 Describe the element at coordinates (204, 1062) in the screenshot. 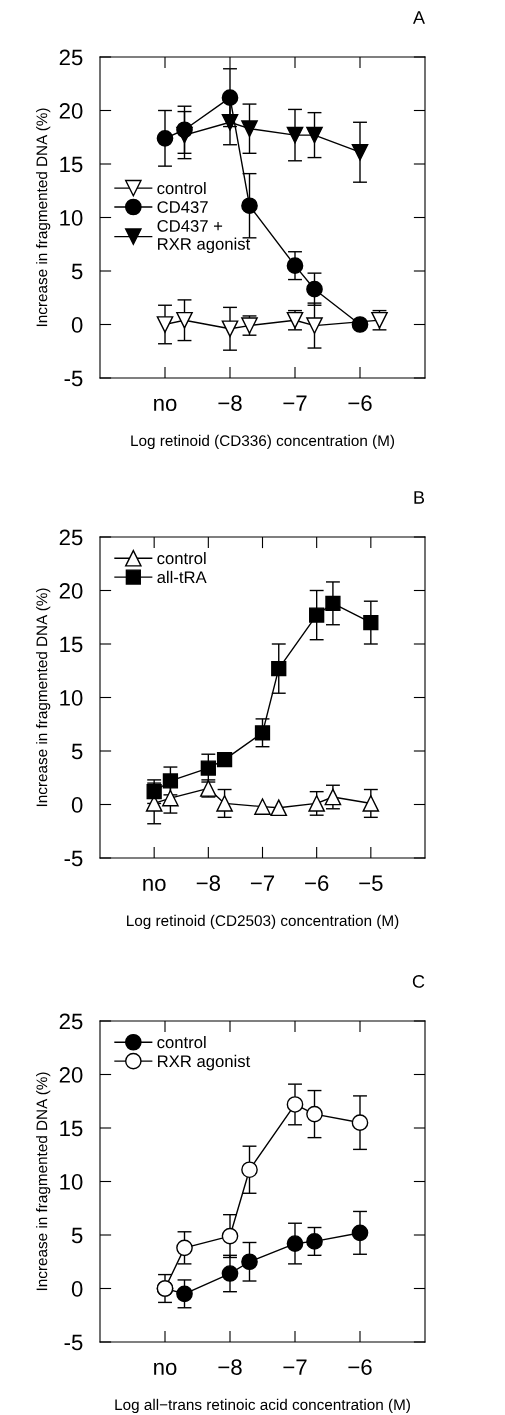

I see `legend-label: RXR agonist` at that location.